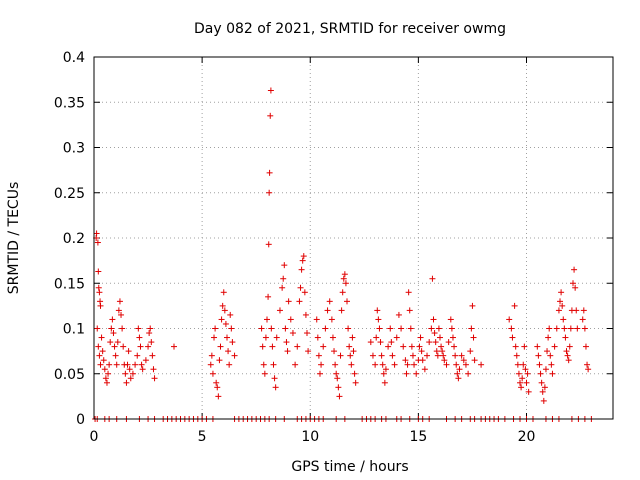 The height and width of the screenshot is (480, 640). What do you see at coordinates (74, 58) in the screenshot?
I see `y-tick-label: 0.4` at bounding box center [74, 58].